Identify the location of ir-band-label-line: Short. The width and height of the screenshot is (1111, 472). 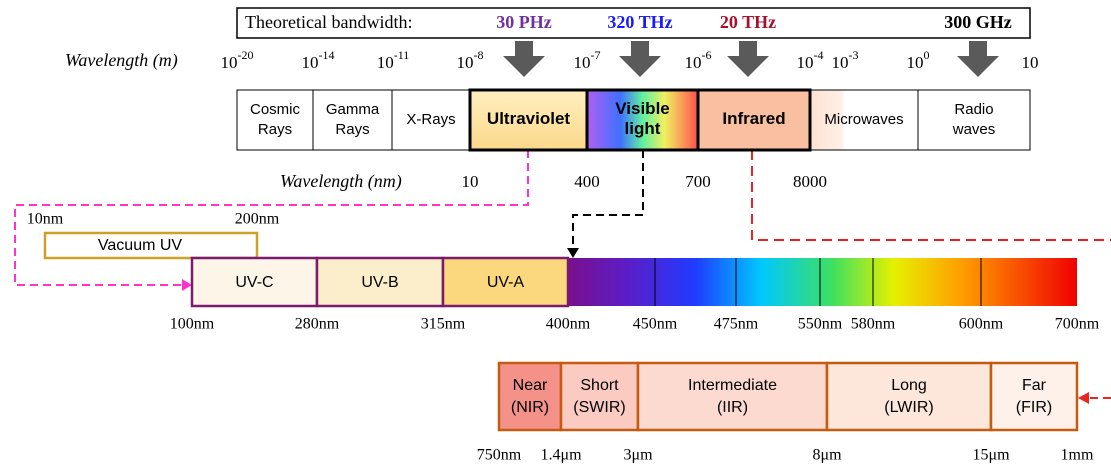
(599, 385).